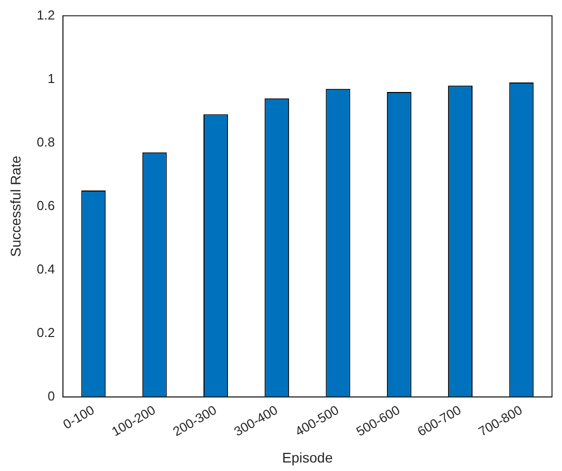  What do you see at coordinates (45, 332) in the screenshot?
I see `y-tick-label: 0.2` at bounding box center [45, 332].